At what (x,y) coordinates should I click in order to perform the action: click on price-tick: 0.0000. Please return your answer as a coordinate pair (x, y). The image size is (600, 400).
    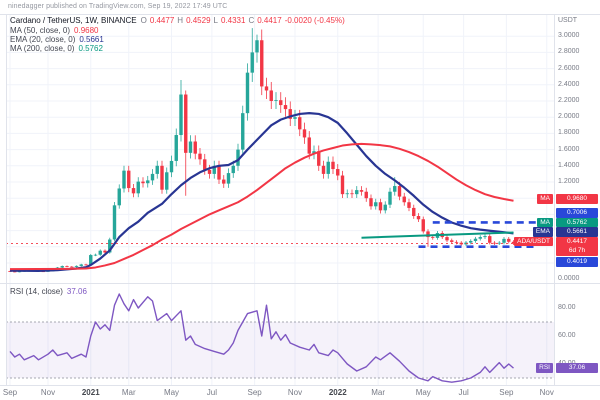
    Looking at the image, I should click on (569, 279).